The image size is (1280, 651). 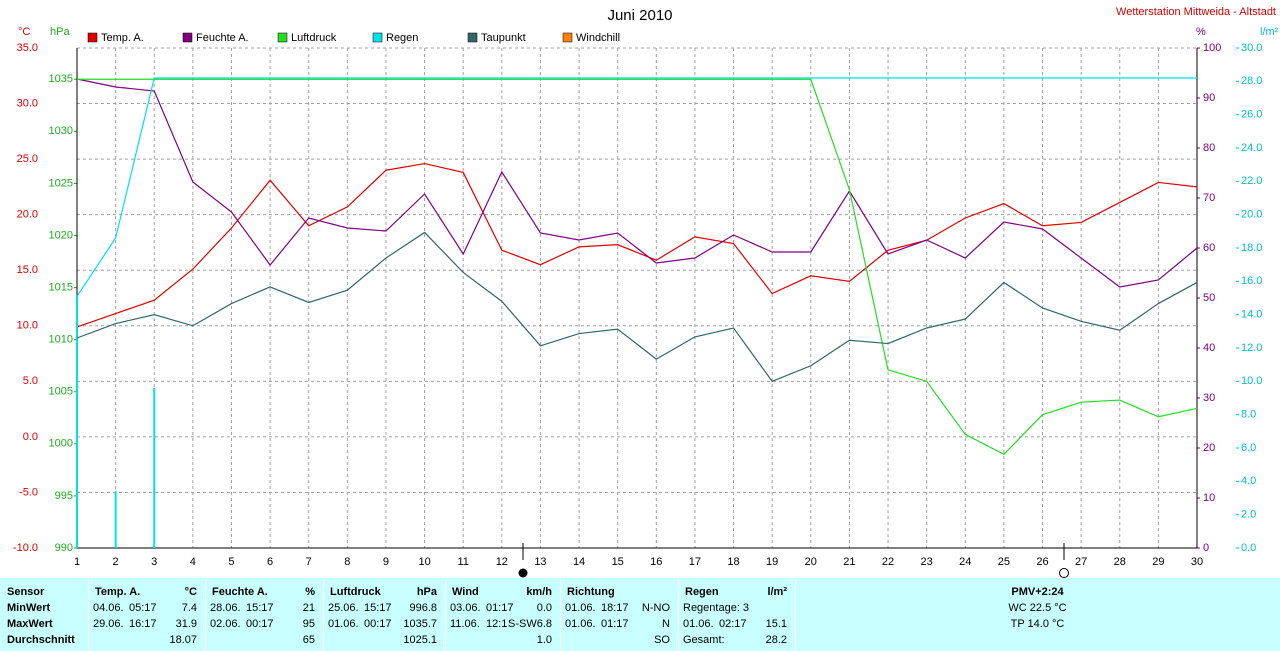 I want to click on column-unit: %, so click(x=310, y=592).